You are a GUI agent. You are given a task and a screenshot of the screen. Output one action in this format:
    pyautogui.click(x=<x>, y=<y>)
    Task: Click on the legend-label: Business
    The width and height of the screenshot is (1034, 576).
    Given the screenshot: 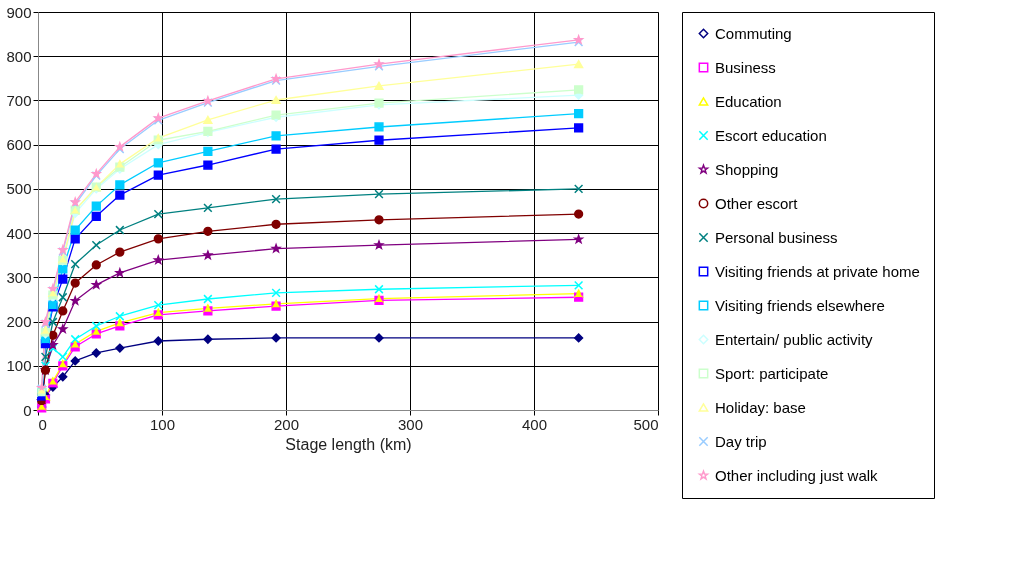 What is the action you would take?
    pyautogui.click(x=745, y=67)
    